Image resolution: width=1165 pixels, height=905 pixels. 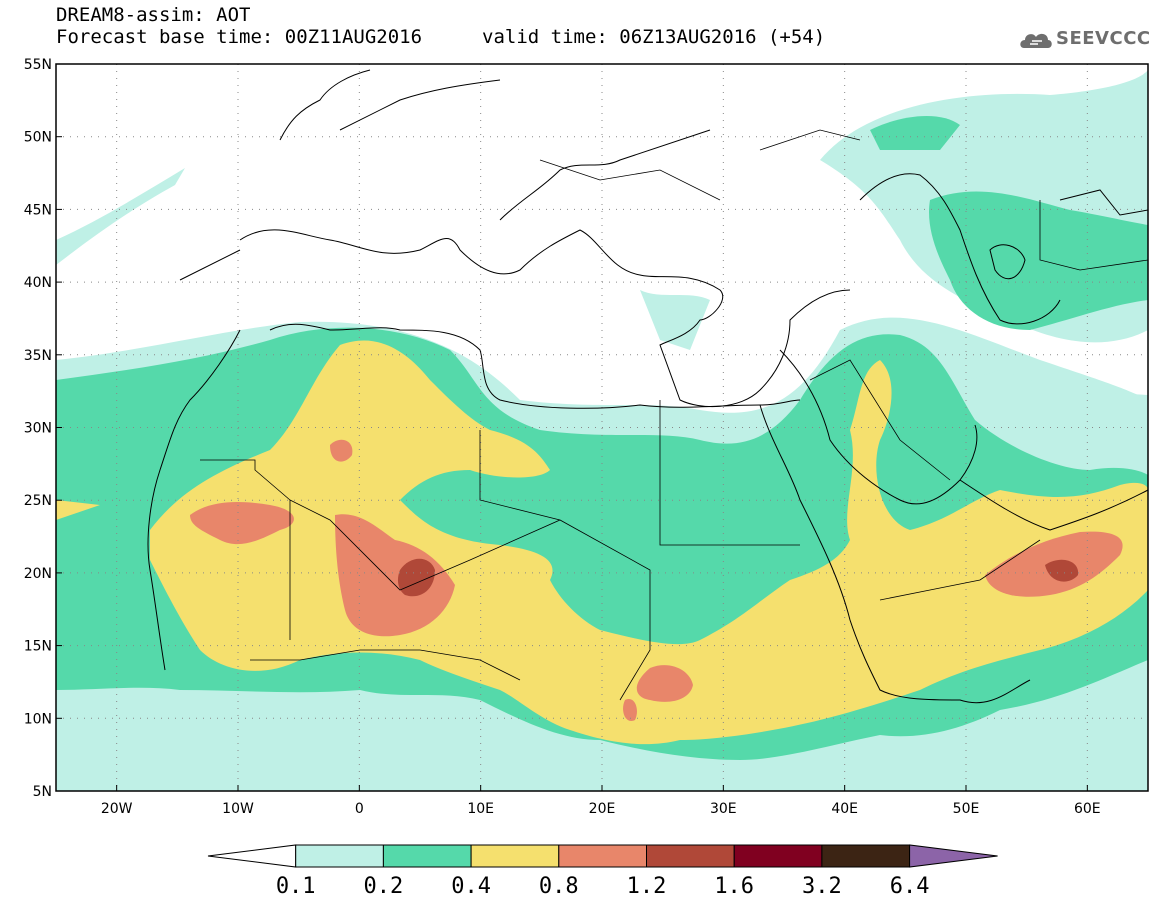 What do you see at coordinates (1036, 40) in the screenshot?
I see `cloud-icon` at bounding box center [1036, 40].